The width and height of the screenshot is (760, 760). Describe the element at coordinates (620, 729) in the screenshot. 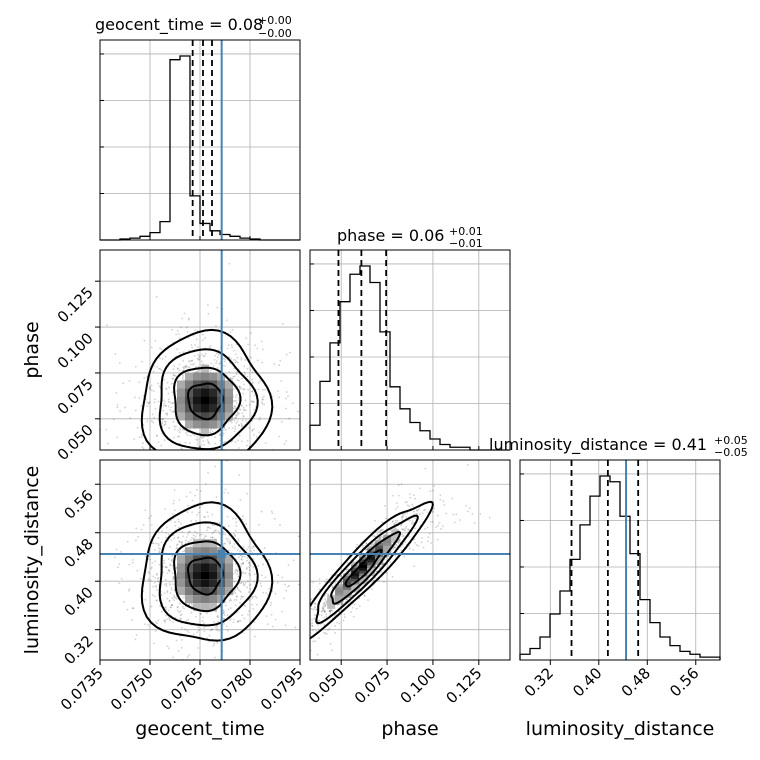

I see `xlabel-luminosity-distance: luminosity_distance` at that location.